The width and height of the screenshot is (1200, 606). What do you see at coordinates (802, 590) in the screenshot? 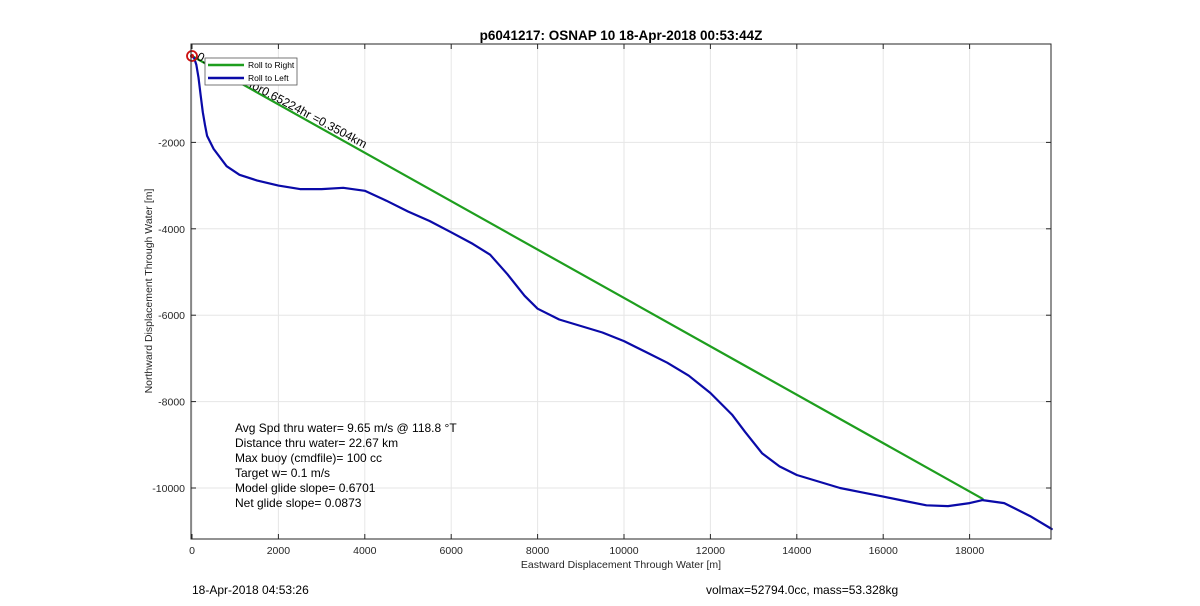
I see `footer-volmax-mass: volmax=52794.0cc, mass=53.328kg` at bounding box center [802, 590].